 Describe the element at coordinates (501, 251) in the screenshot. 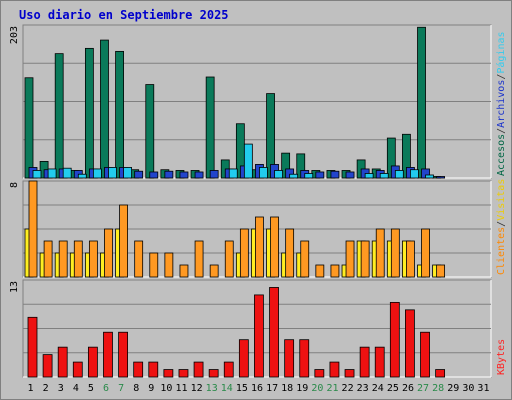

I see `legend-entry: Clientes` at that location.